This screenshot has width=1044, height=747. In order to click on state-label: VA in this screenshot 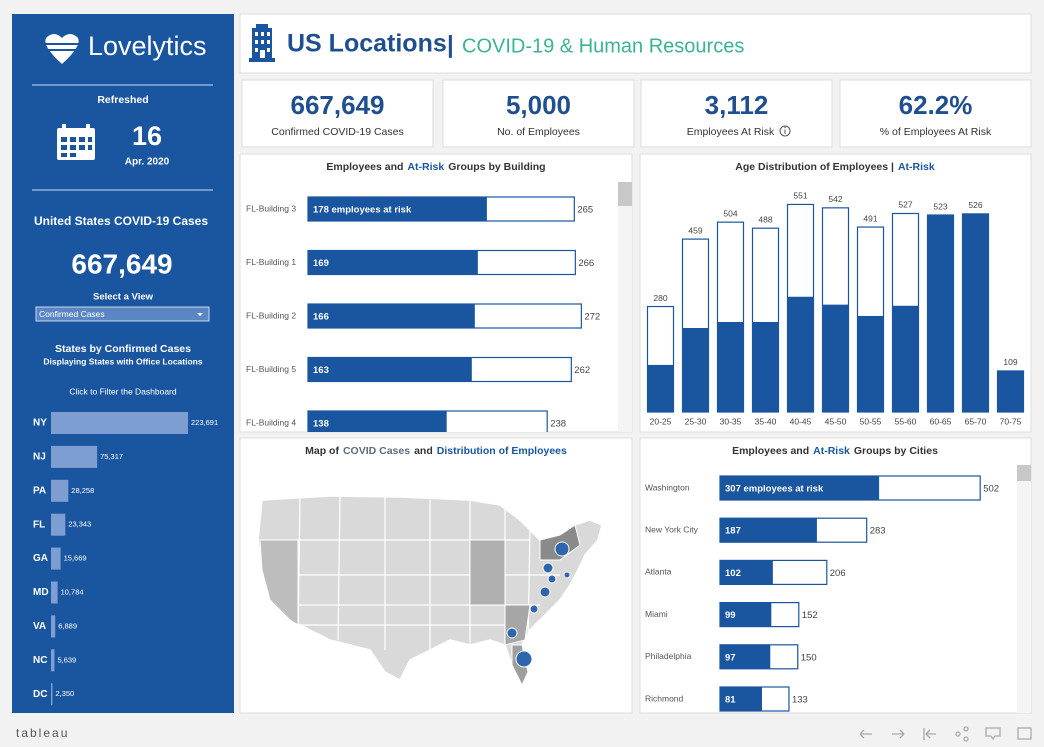, I will do `click(39, 626)`.